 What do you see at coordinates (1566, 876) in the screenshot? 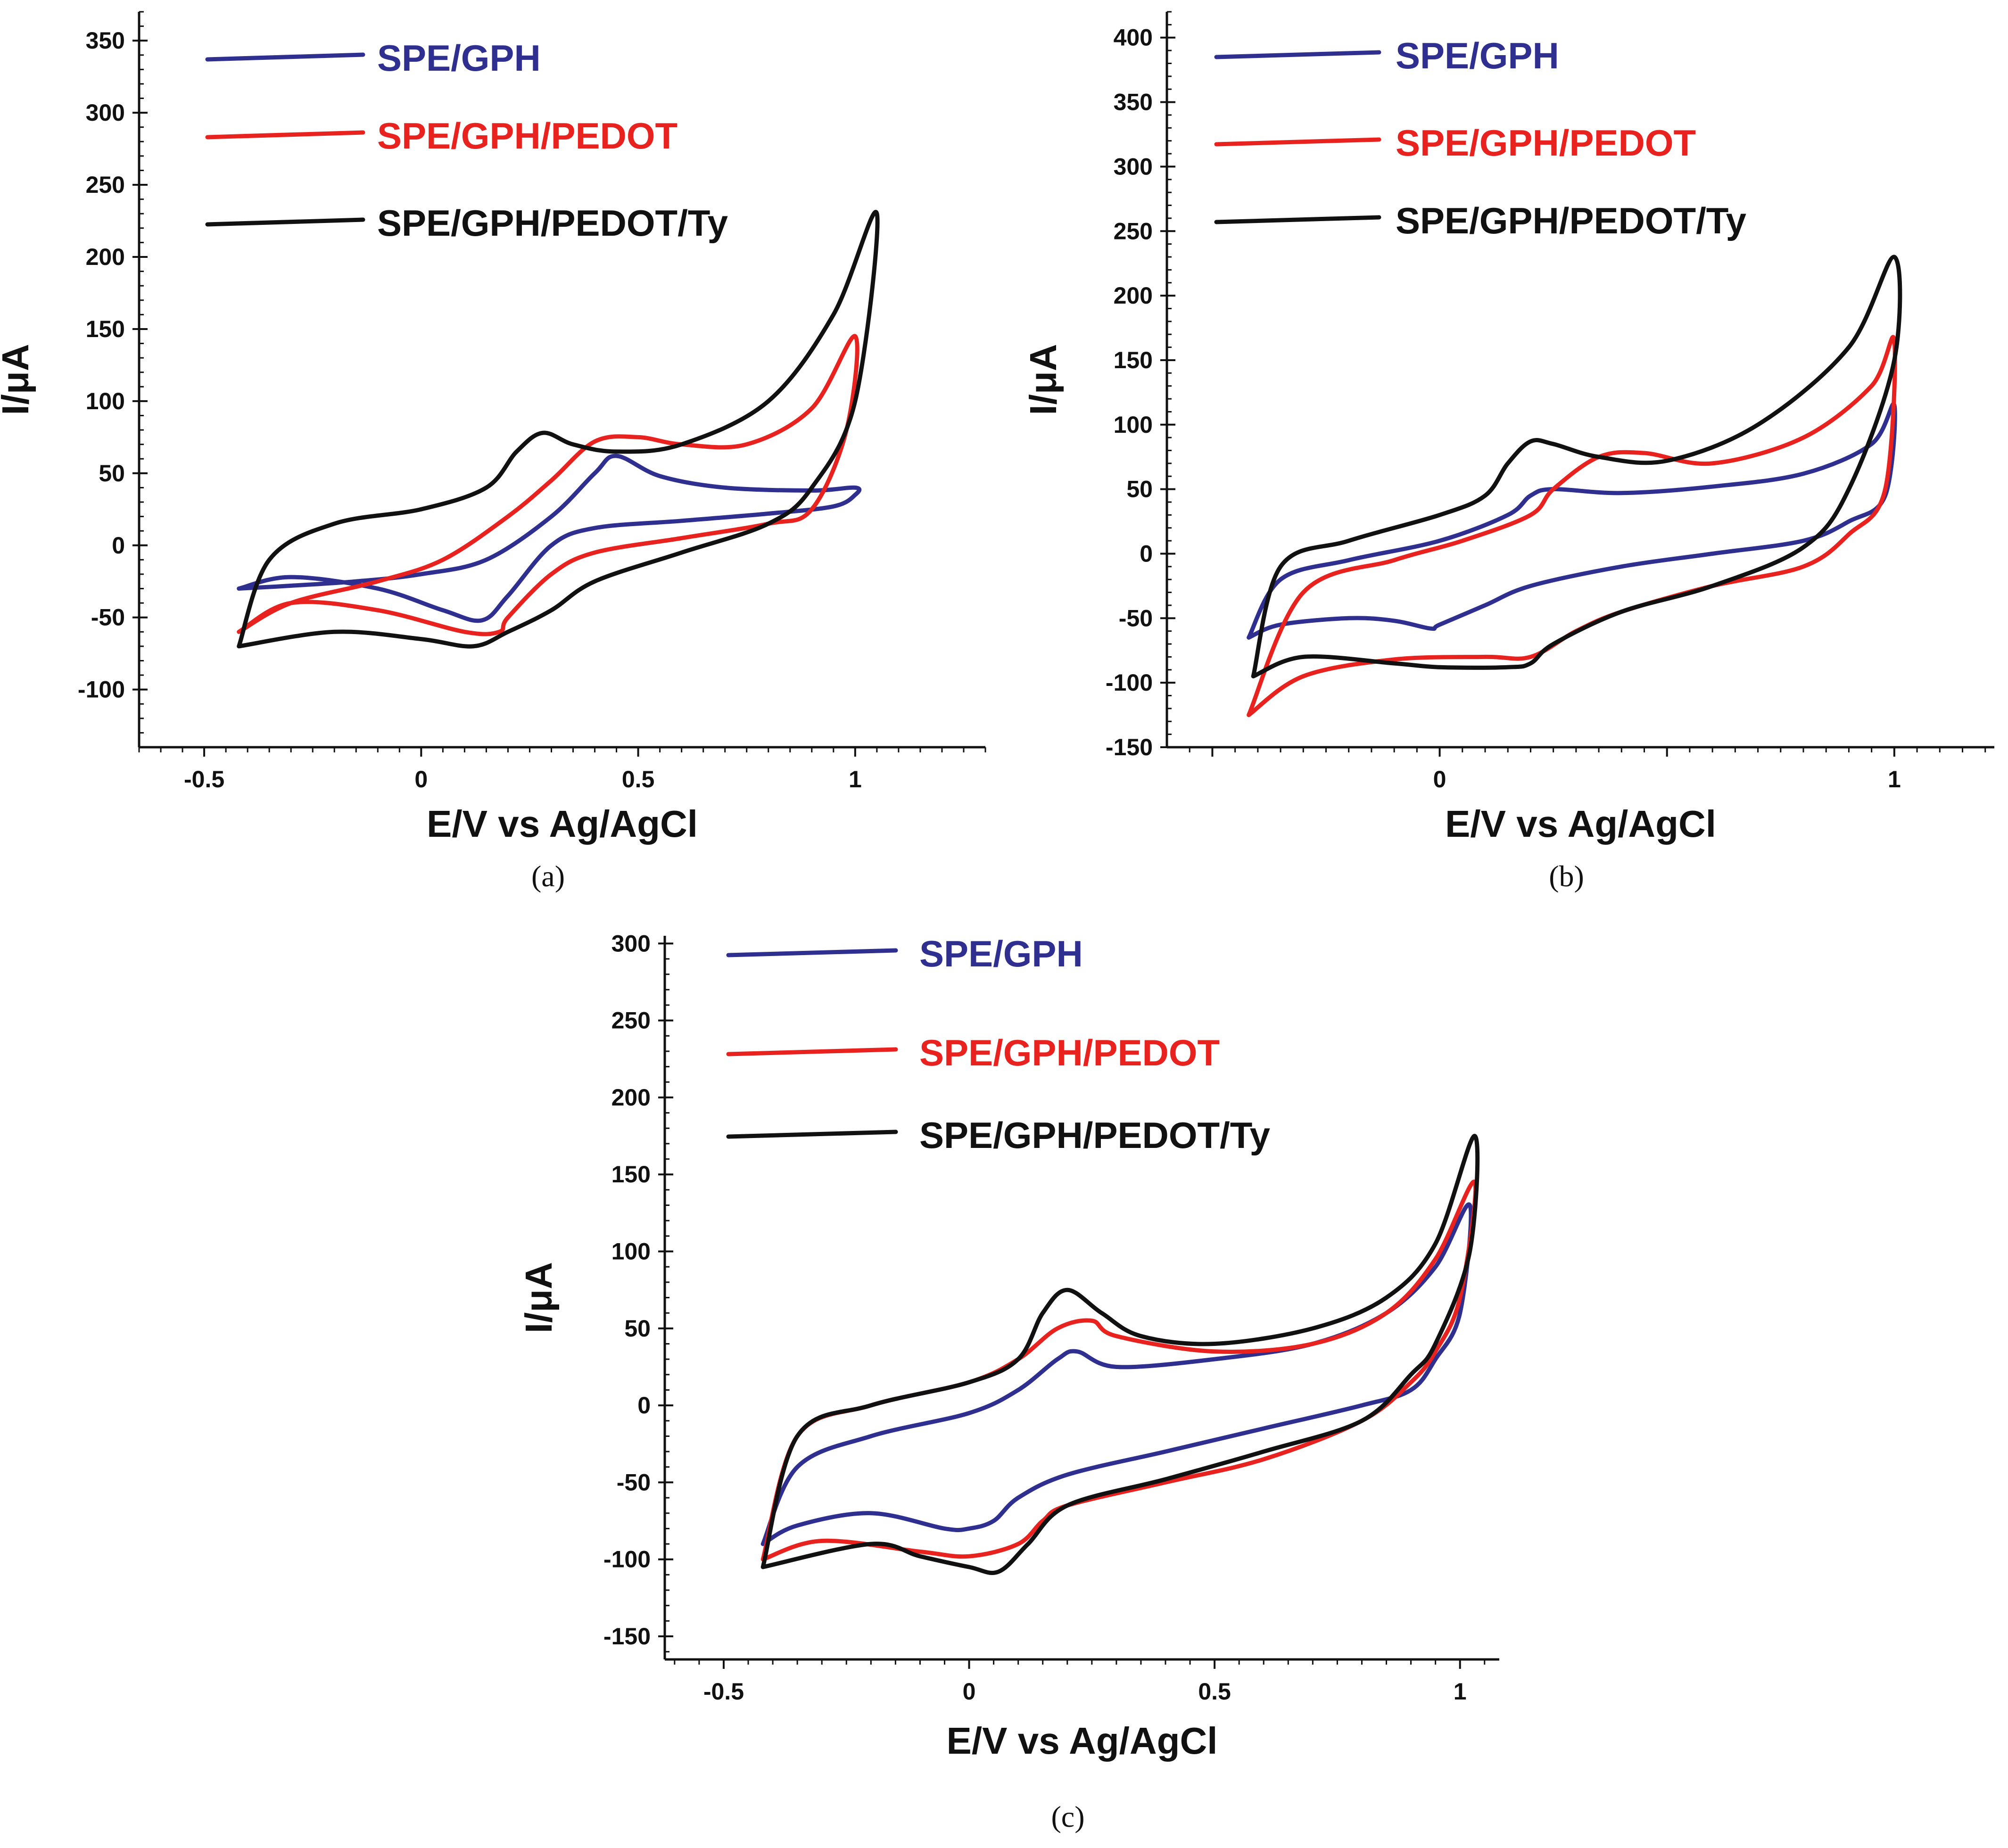
I see `panel-label: (b)` at bounding box center [1566, 876].